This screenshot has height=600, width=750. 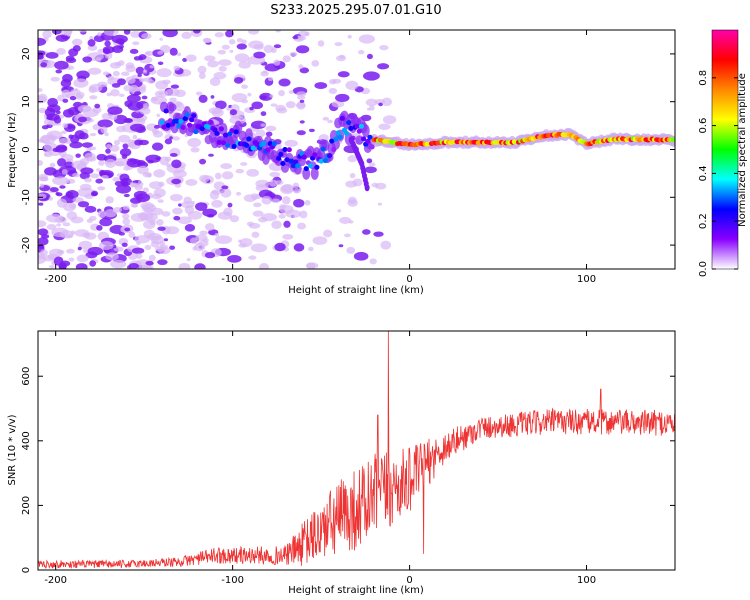 I want to click on snr-y-tick-label: 200, so click(x=26, y=505).